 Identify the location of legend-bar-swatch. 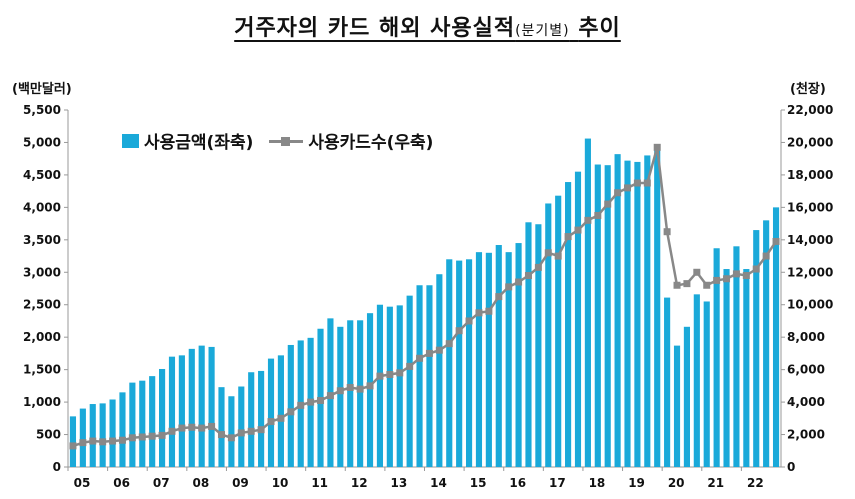
(130, 140).